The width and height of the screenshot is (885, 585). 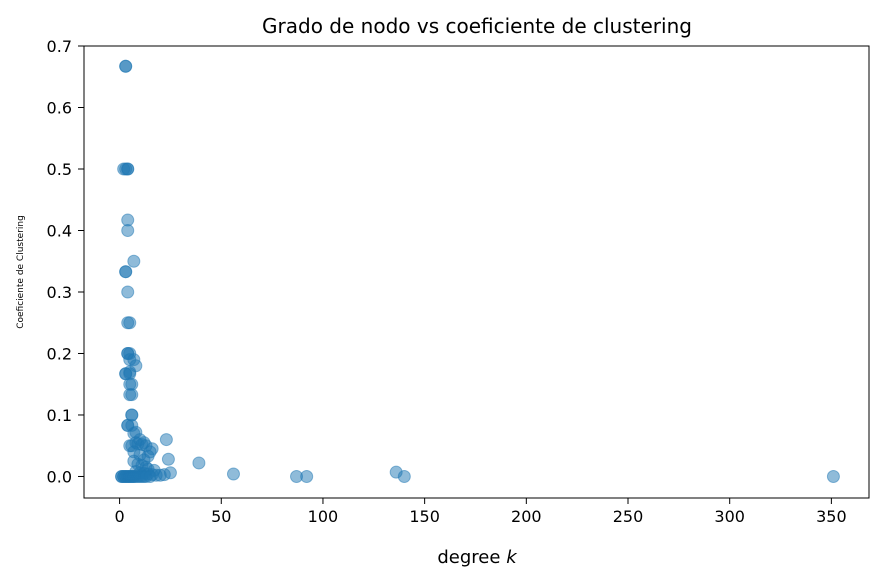 I want to click on x-tick-label: 350, so click(x=831, y=516).